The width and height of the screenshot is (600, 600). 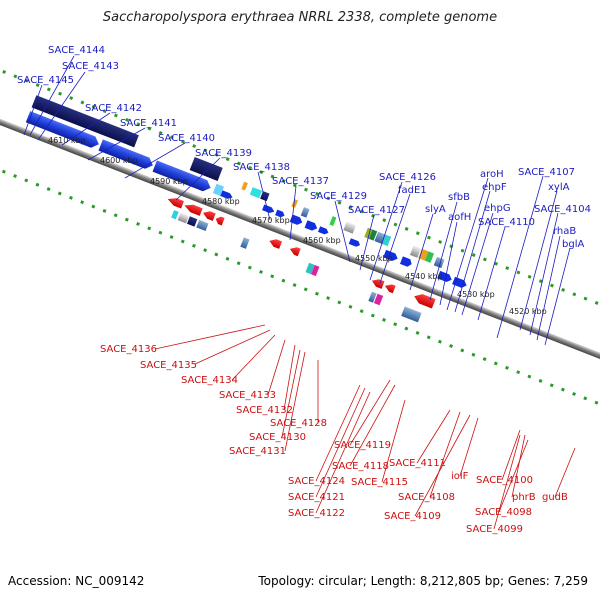 What do you see at coordinates (528, 311) in the screenshot?
I see `kbp-label: 4520 kbp` at bounding box center [528, 311].